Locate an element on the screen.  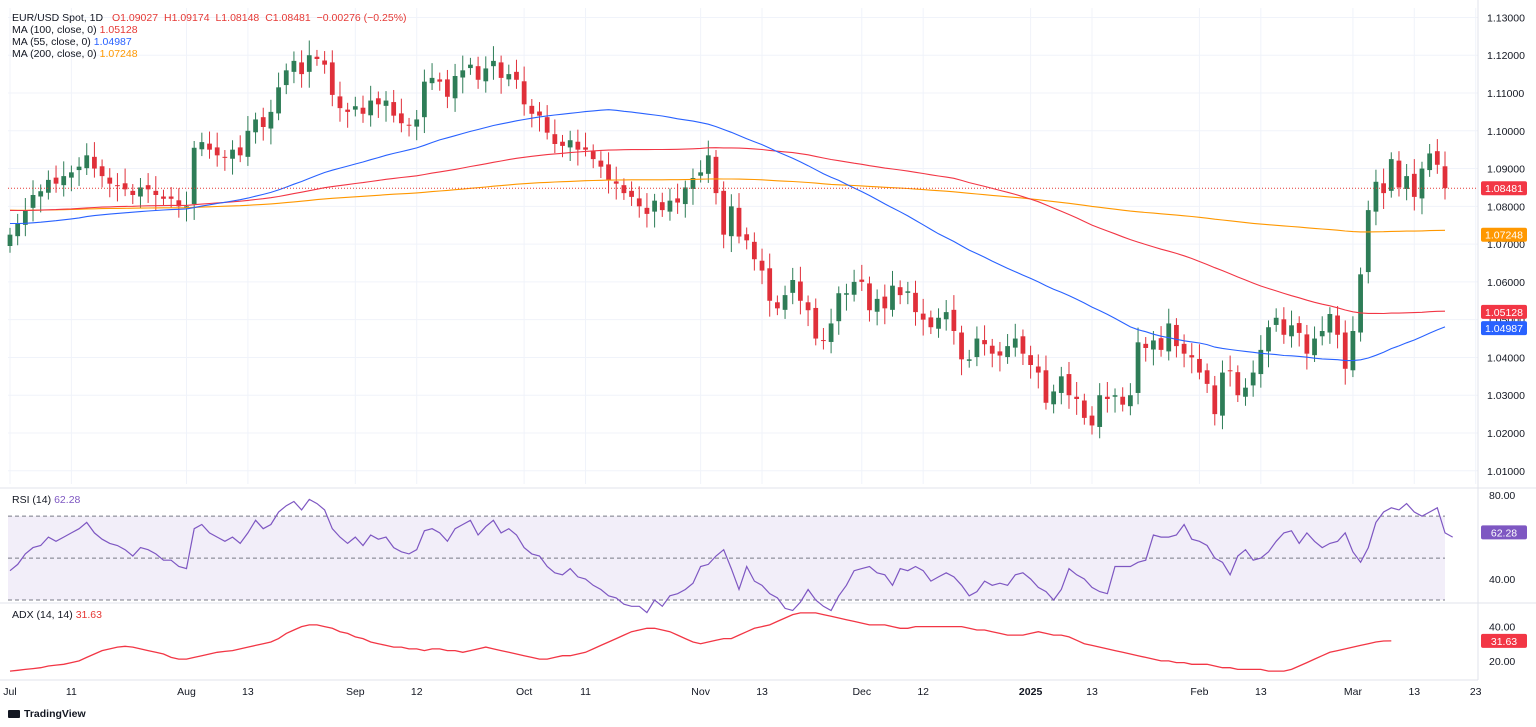
last-price-tag-bg is located at coordinates (1504, 188).